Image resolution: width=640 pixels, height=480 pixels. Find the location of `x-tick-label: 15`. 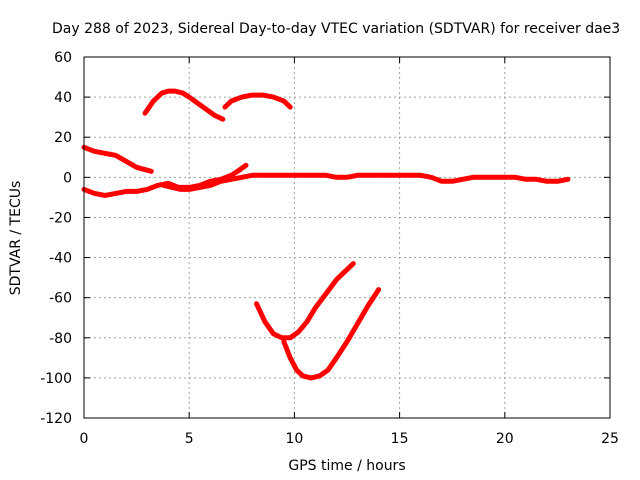

x-tick-label: 15 is located at coordinates (400, 439).